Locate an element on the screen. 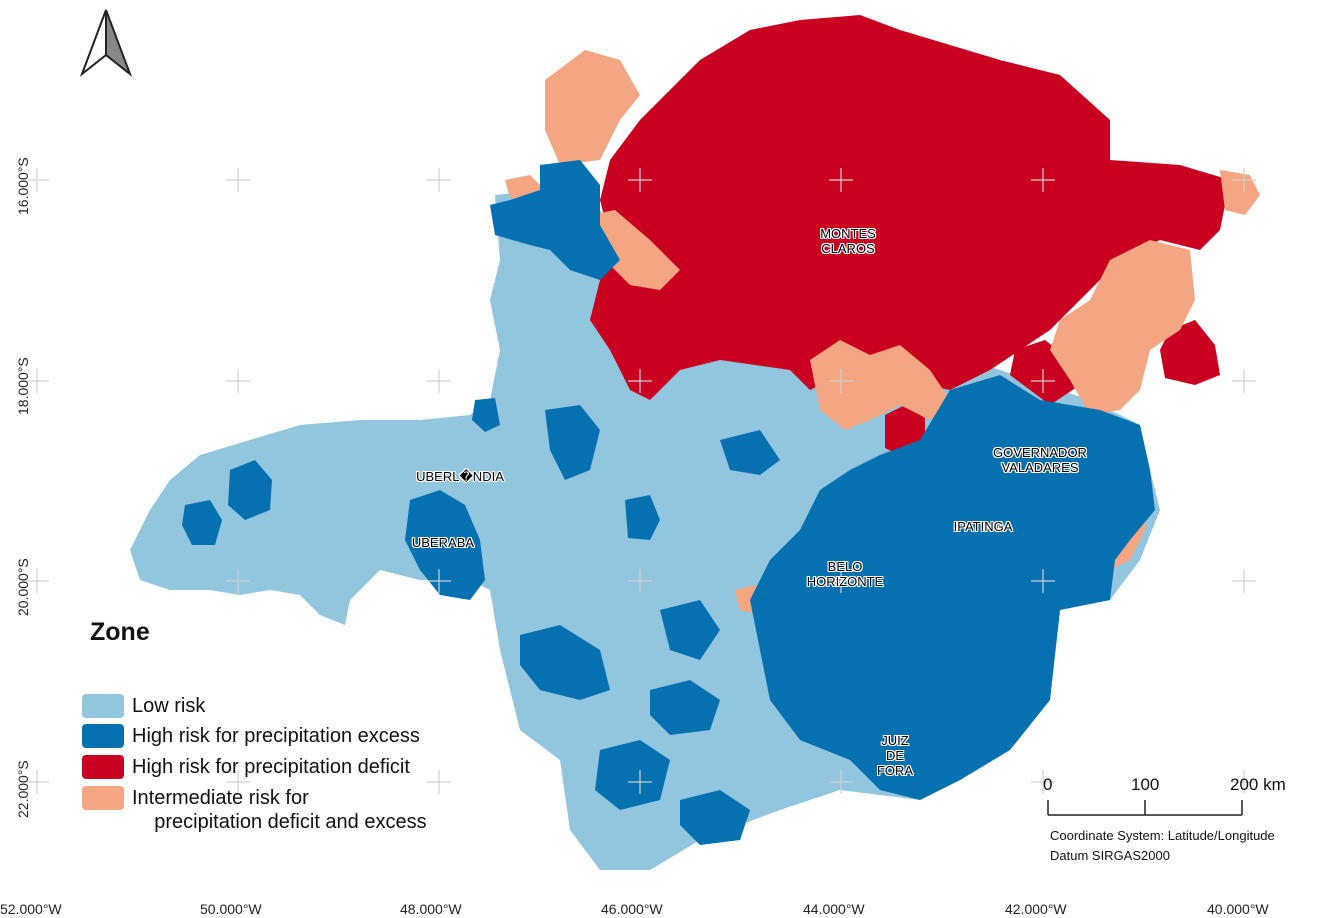  scale-label: 0 is located at coordinates (1048, 784).